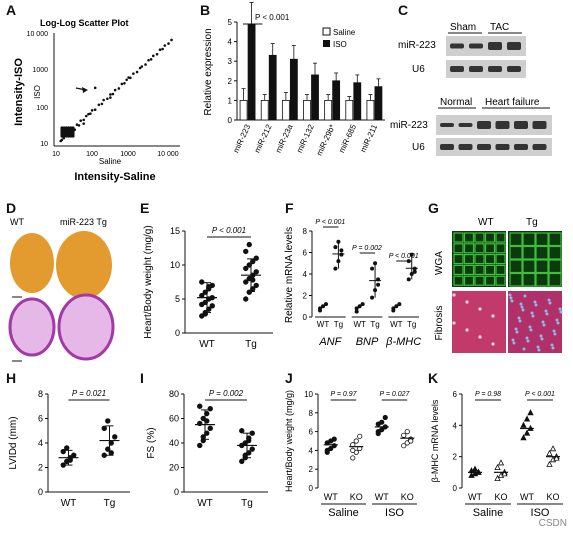 The width and height of the screenshot is (573, 538). What do you see at coordinates (344, 32) in the screenshot?
I see `b-legend-saline: Saline` at bounding box center [344, 32].